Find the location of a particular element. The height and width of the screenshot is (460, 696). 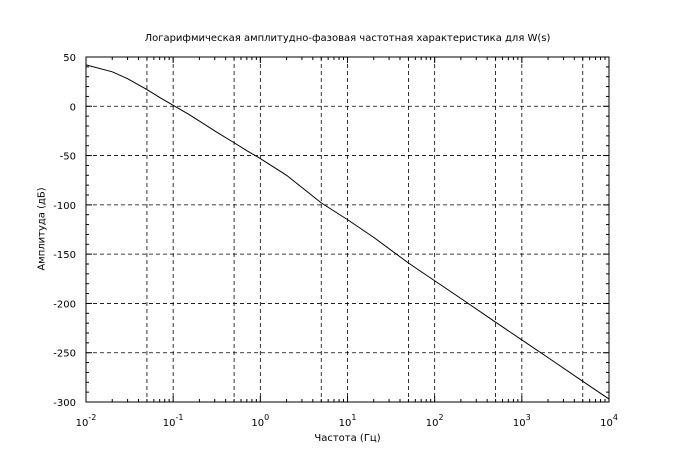

x-tick-exponent: 0 is located at coordinates (266, 417).